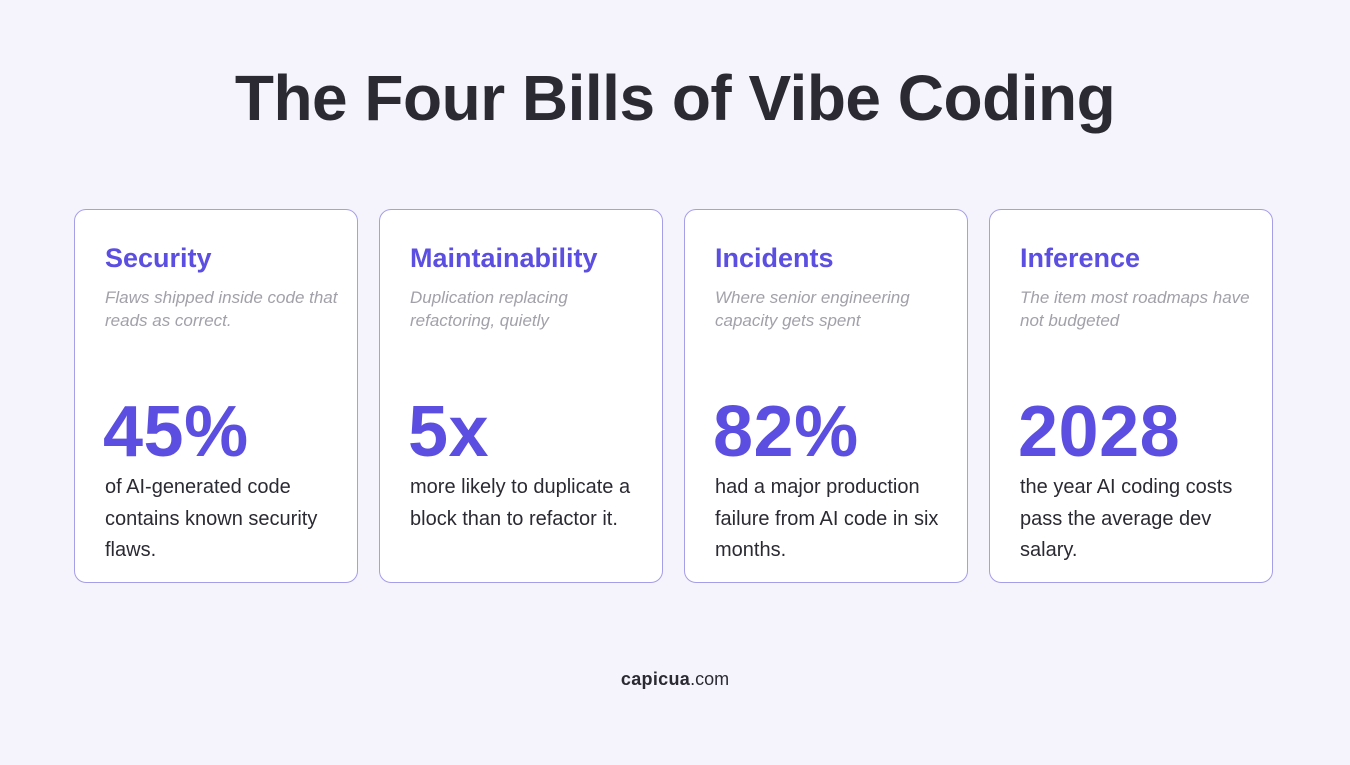 The width and height of the screenshot is (1350, 765). I want to click on card-title: Security, so click(158, 258).